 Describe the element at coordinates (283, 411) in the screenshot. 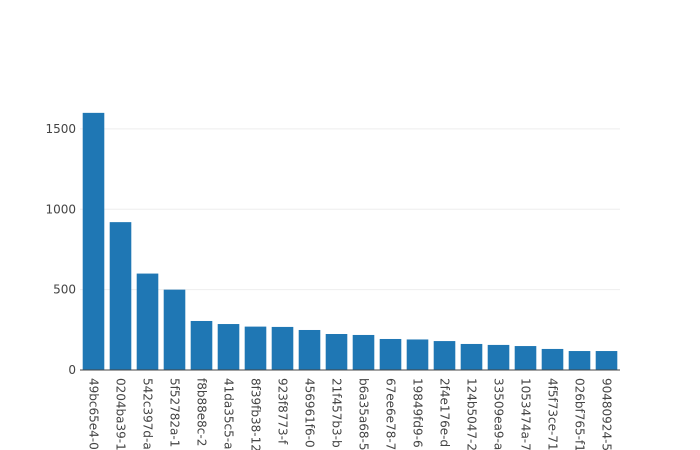

I see `x-tick-label: 923f8773-f` at that location.